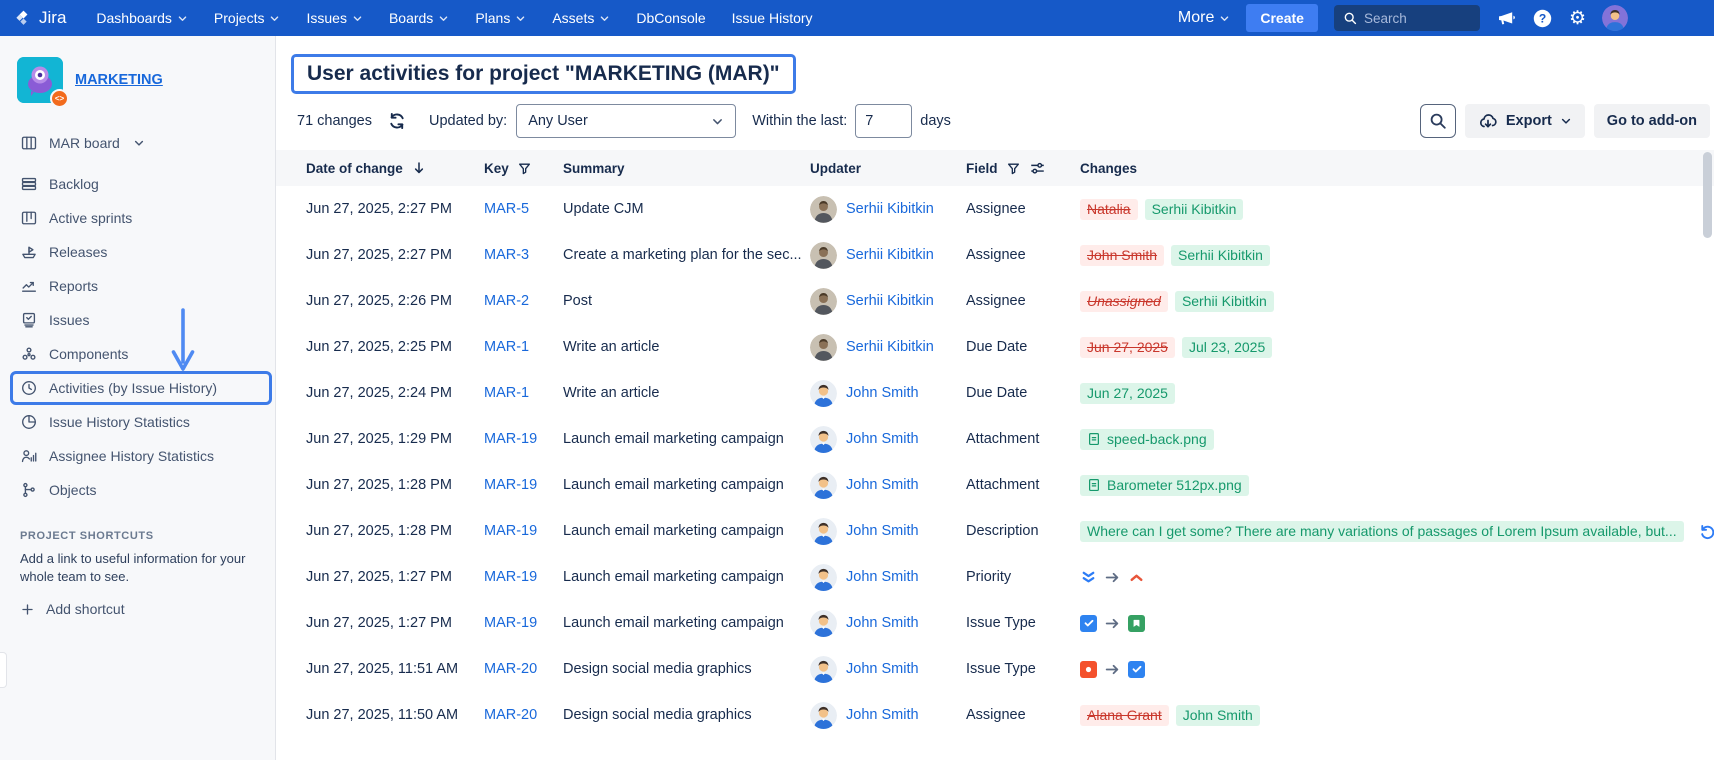 This screenshot has height=760, width=1714. Describe the element at coordinates (1094, 439) in the screenshot. I see `file-icon` at that location.